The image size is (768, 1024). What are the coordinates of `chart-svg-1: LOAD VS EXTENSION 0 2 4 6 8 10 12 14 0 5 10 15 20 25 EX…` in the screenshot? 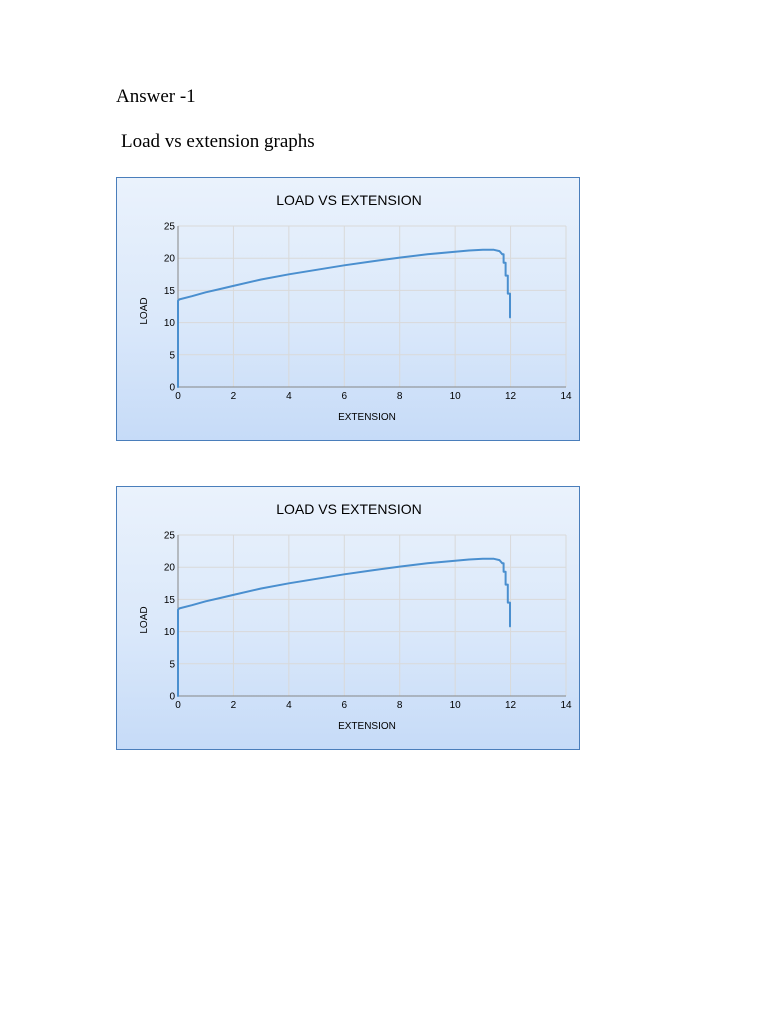 It's located at (355, 307).